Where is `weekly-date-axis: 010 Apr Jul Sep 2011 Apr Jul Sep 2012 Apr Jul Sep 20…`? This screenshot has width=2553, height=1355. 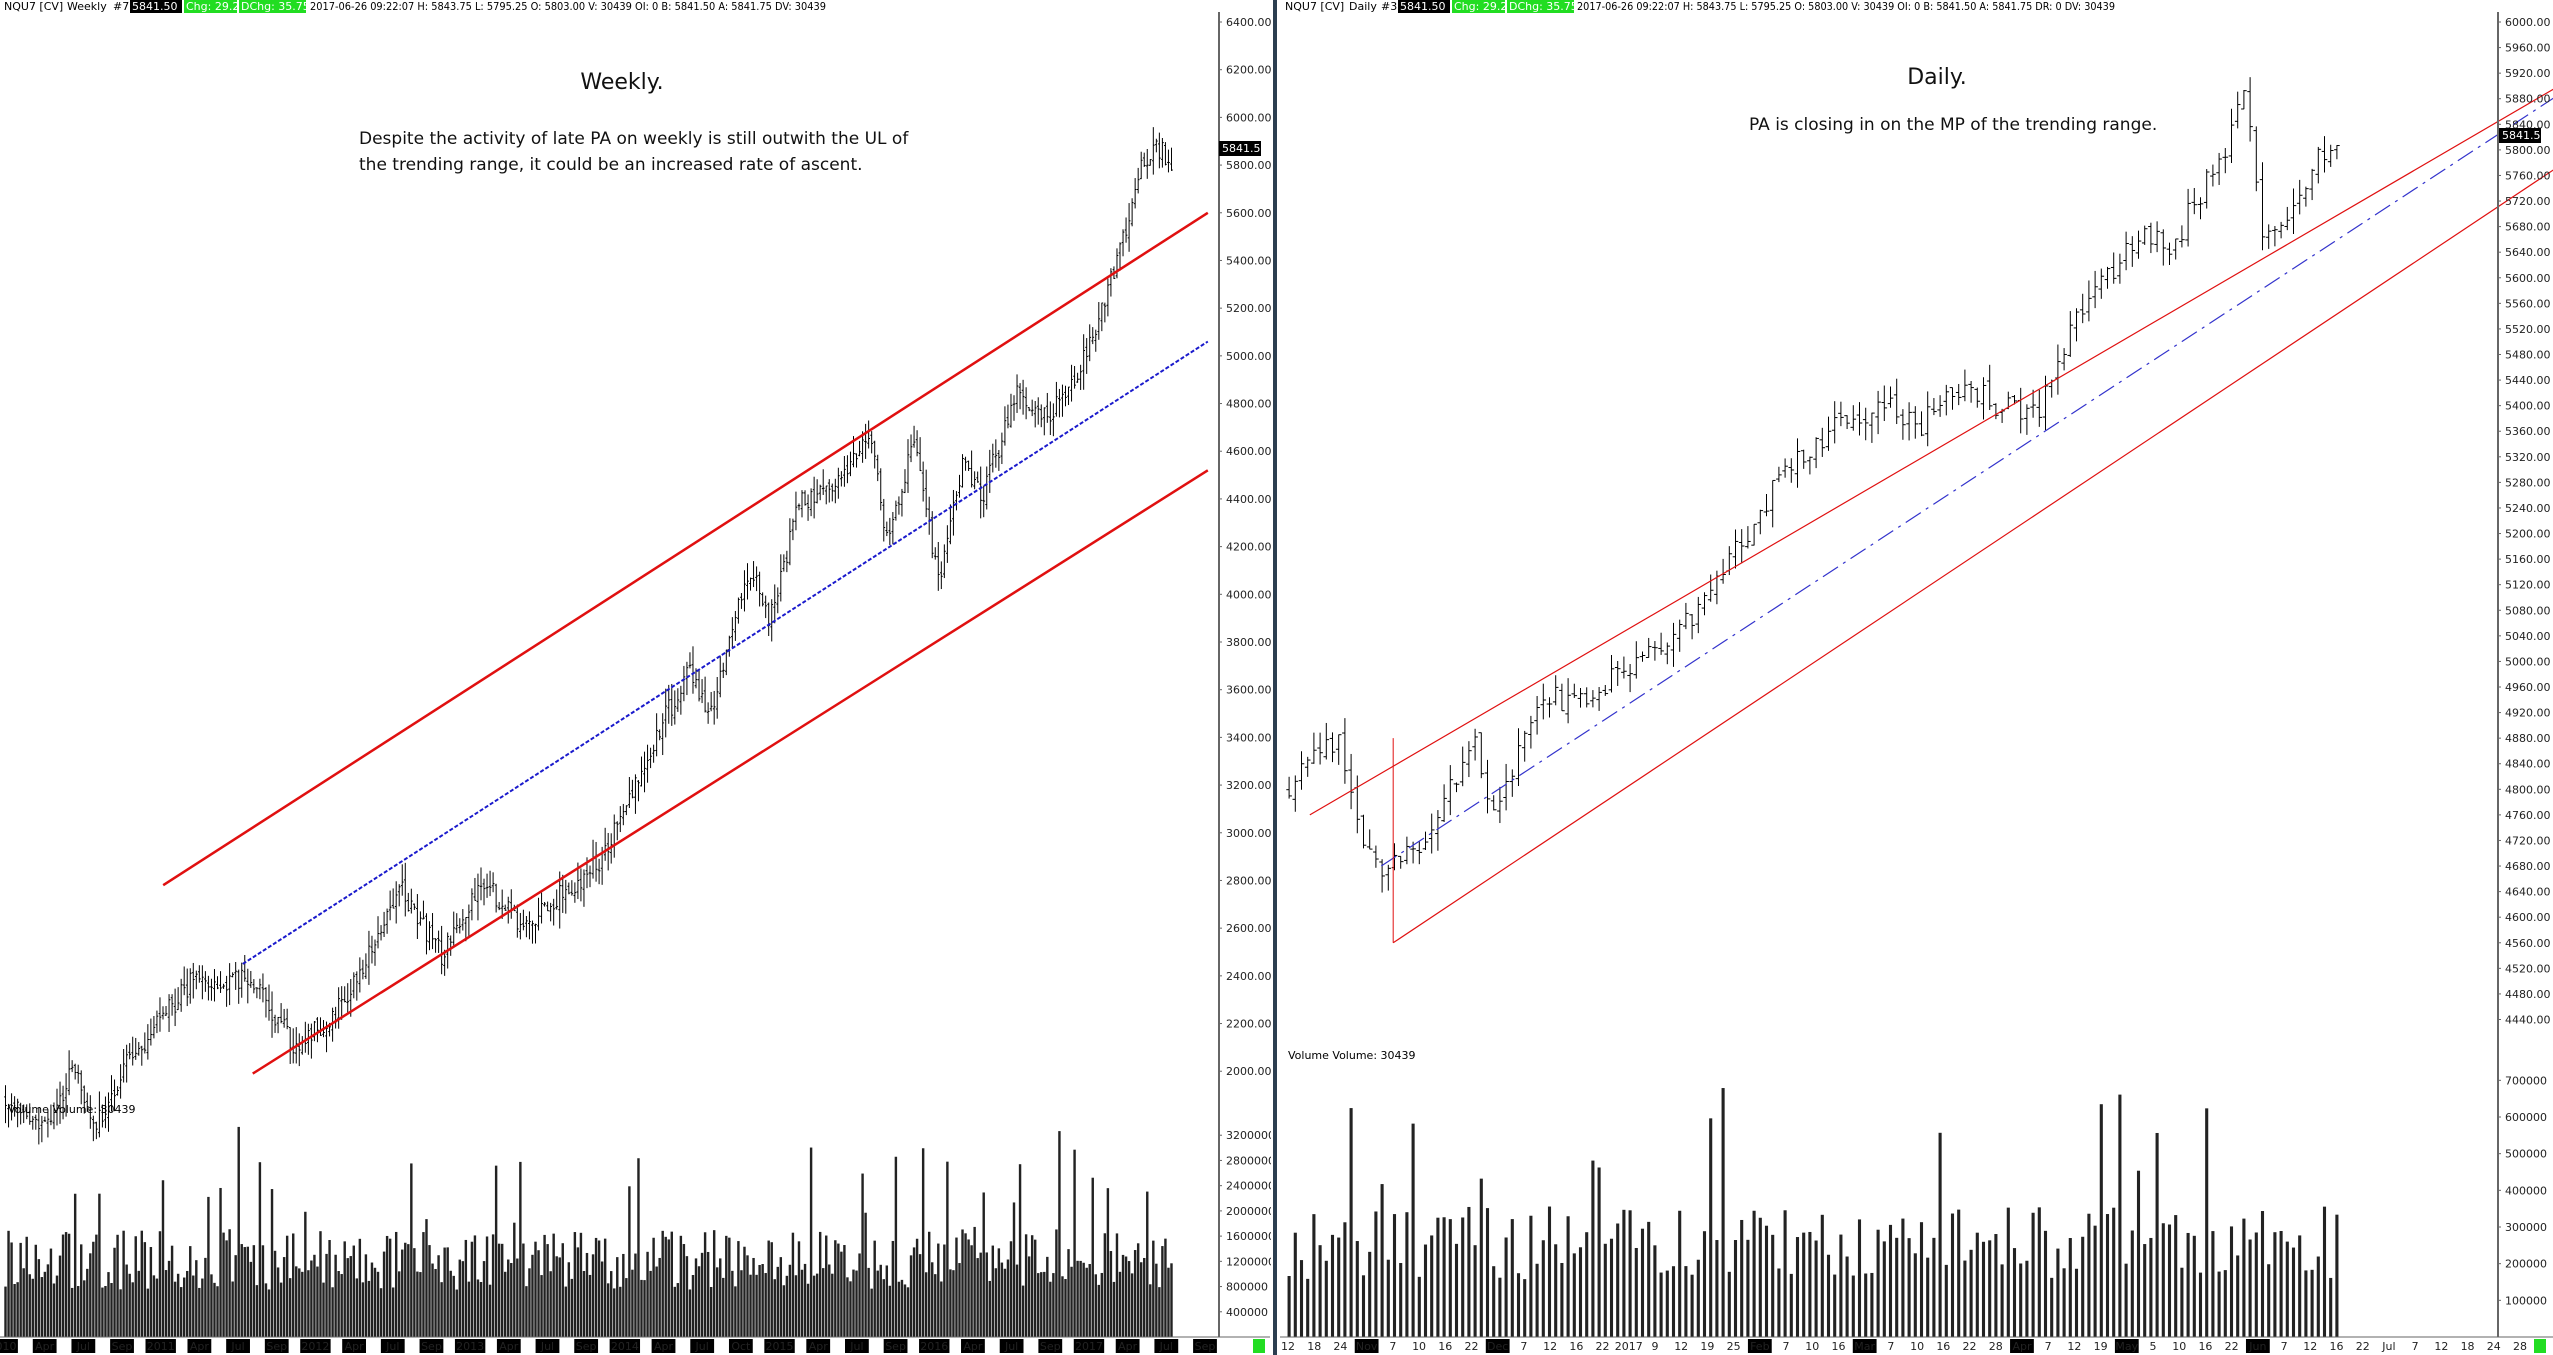 weekly-date-axis: 010 Apr Jul Sep 2011 Apr Jul Sep 2012 Apr Jul Sep 20… is located at coordinates (635, 1345).